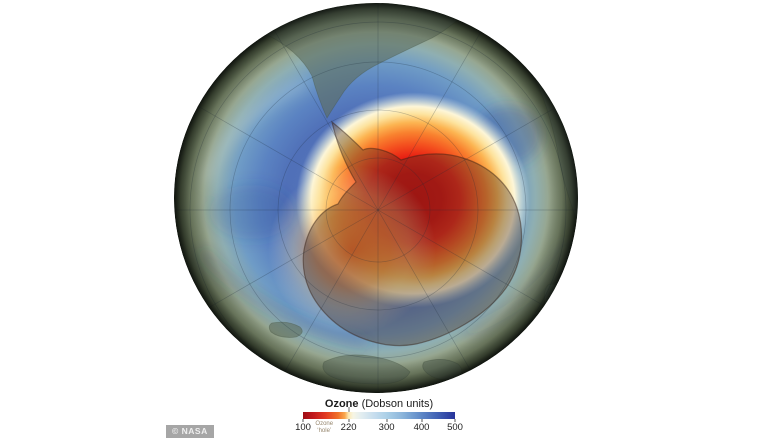 This screenshot has height=439, width=782. I want to click on colorbar-tick-label: 500, so click(455, 427).